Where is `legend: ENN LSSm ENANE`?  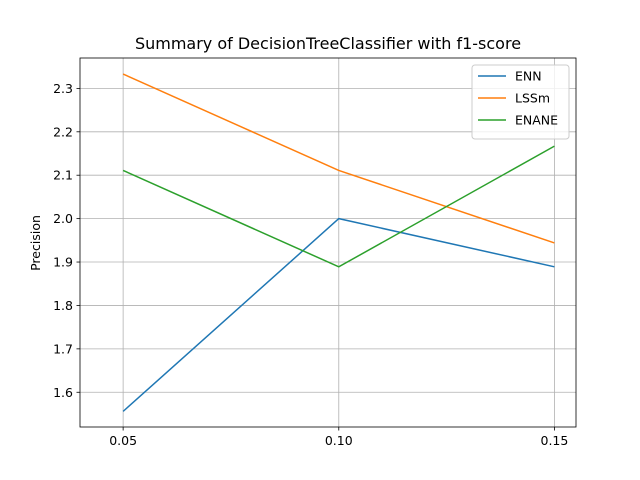
legend: ENN LSSm ENANE is located at coordinates (520, 102).